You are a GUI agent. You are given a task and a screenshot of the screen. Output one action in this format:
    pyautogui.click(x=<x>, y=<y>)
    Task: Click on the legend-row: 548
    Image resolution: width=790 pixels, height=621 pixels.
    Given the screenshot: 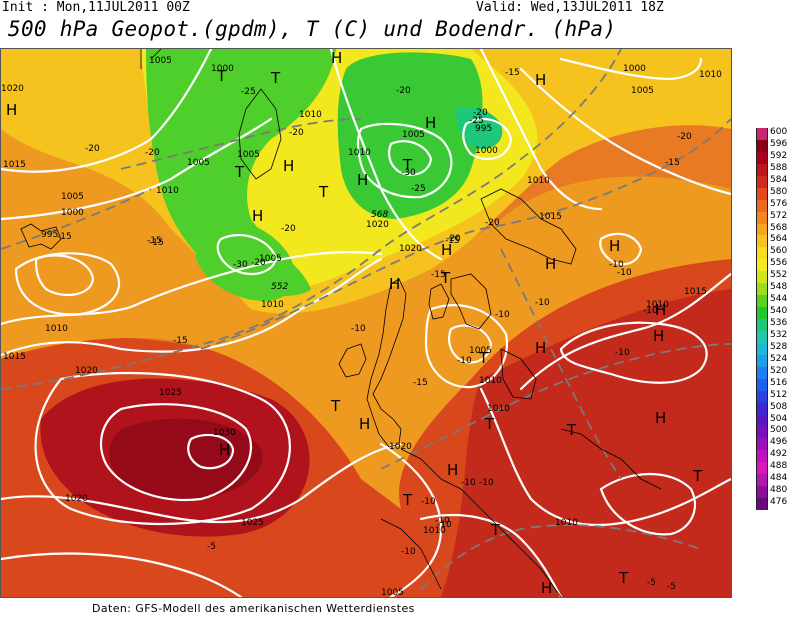 What is the action you would take?
    pyautogui.click(x=770, y=289)
    